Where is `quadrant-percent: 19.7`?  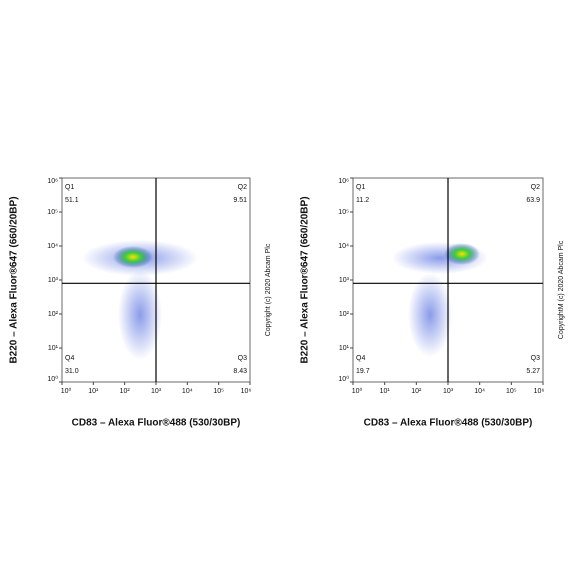
quadrant-percent: 19.7 is located at coordinates (363, 371).